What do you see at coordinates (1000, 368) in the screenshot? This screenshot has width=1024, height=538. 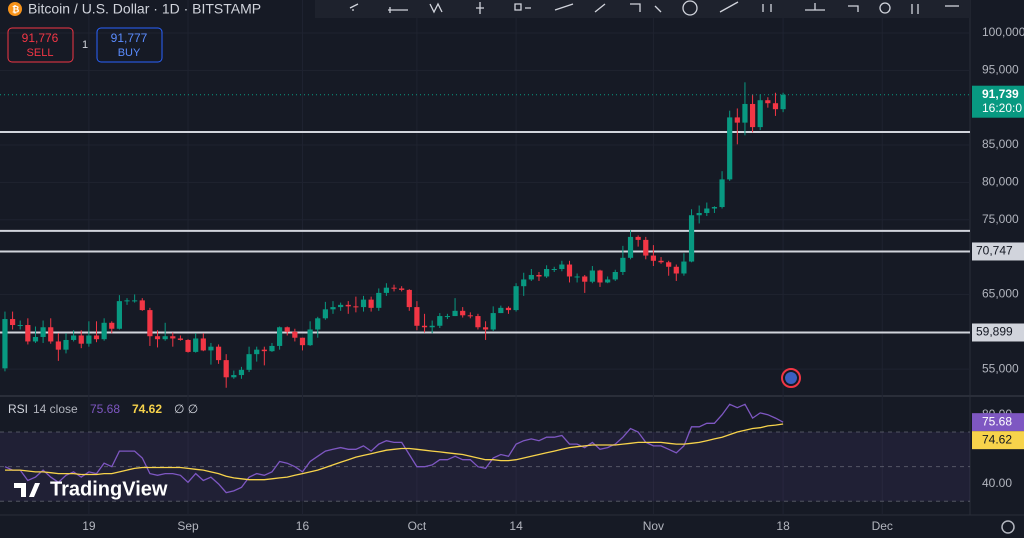 I see `y-tick-label: 55,000` at bounding box center [1000, 368].